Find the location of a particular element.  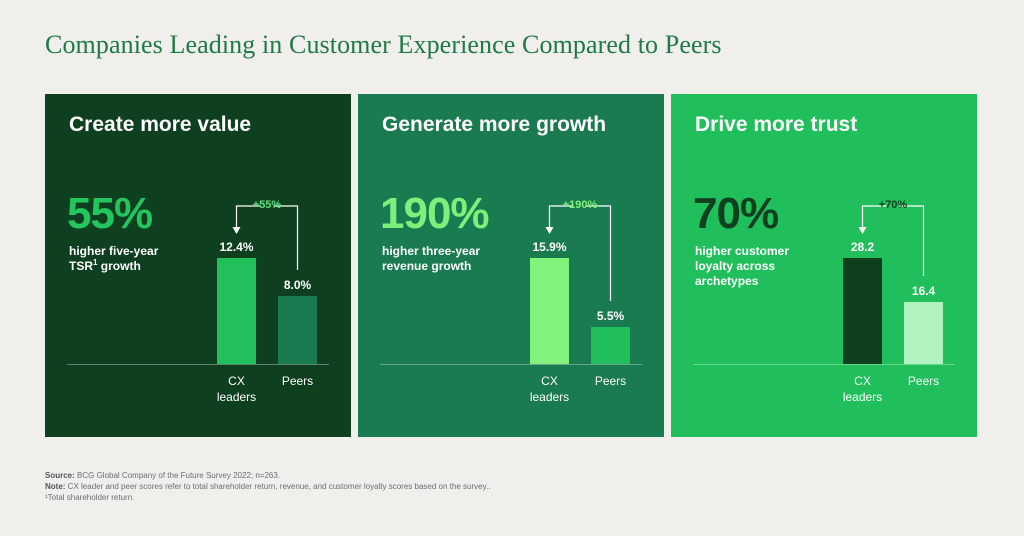

stat-description: higher five-year TSR1 growth is located at coordinates (126, 259).